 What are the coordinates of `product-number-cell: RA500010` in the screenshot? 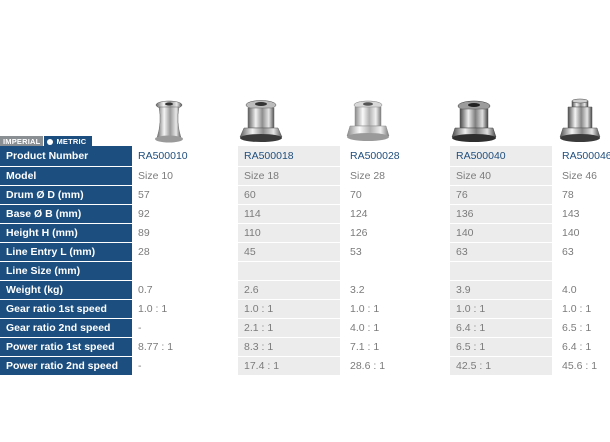 It's located at (183, 156).